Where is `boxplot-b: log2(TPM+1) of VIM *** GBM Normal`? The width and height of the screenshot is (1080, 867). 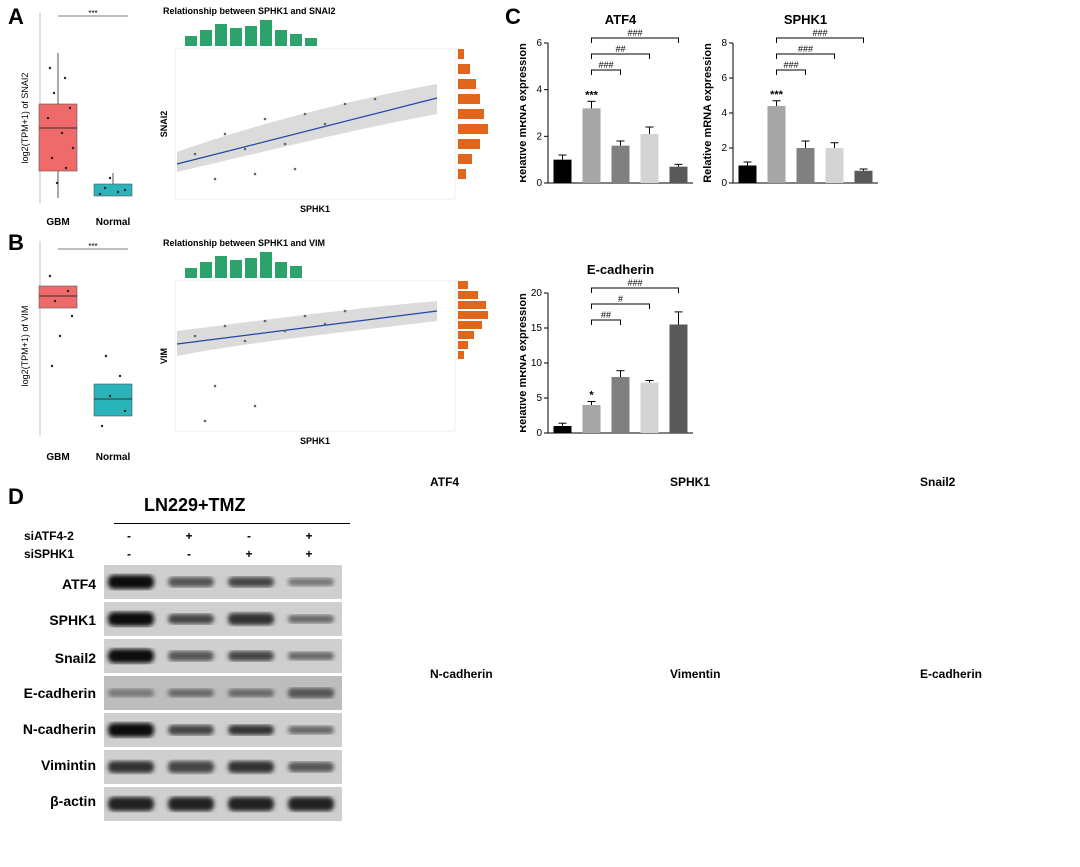
boxplot-b: log2(TPM+1) of VIM *** GBM Normal is located at coordinates (76, 352).